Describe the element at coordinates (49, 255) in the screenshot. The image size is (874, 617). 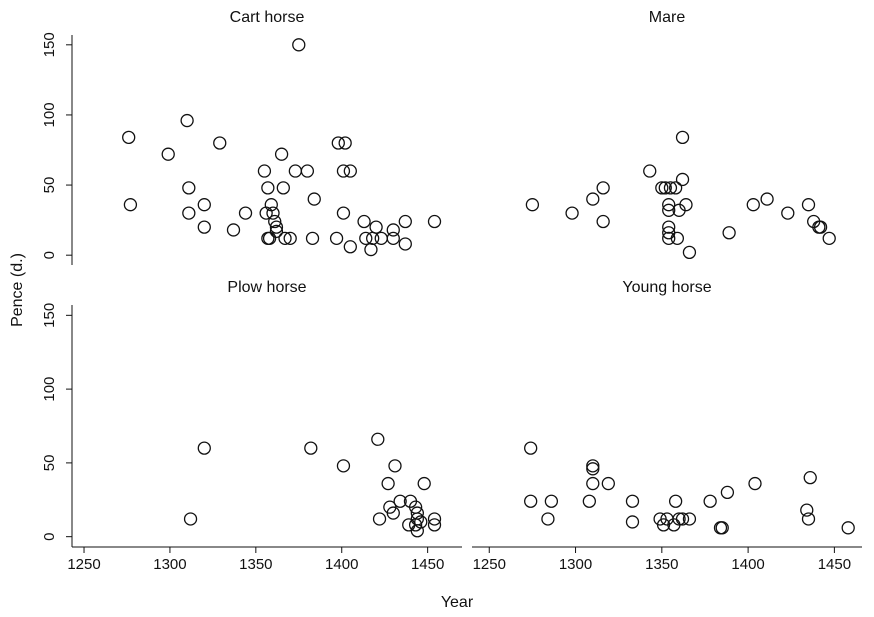
I see `y-tick-label: 0` at that location.